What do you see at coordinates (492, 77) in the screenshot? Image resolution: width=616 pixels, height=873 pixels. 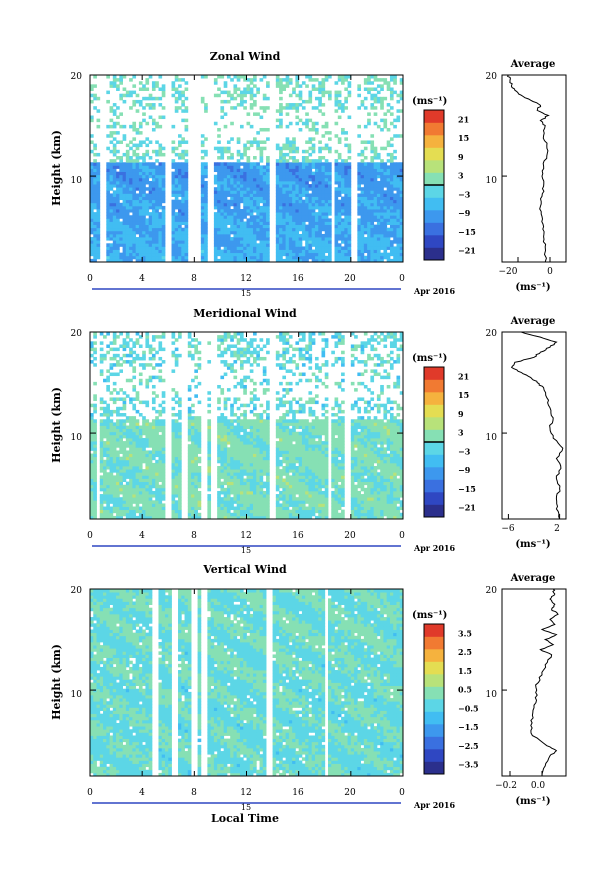 I see `average-y-tick: 20` at bounding box center [492, 77].